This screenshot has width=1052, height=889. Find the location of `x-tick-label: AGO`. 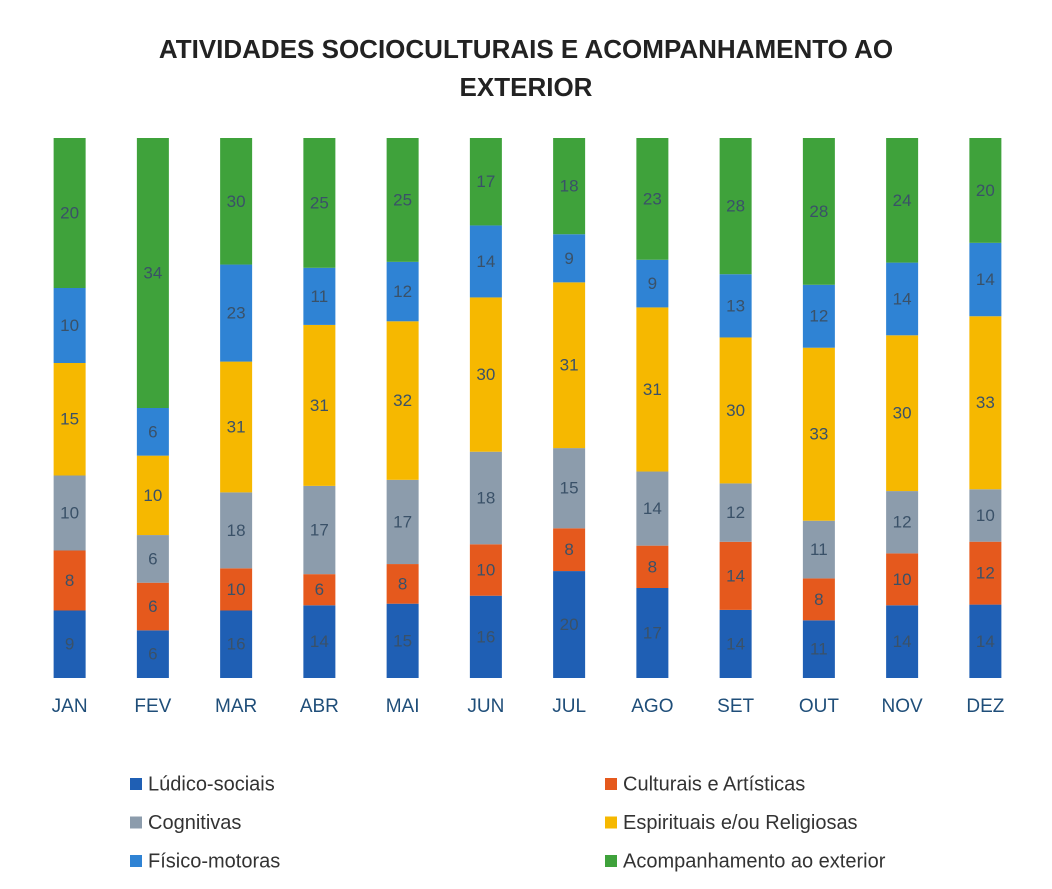

x-tick-label: AGO is located at coordinates (652, 706).